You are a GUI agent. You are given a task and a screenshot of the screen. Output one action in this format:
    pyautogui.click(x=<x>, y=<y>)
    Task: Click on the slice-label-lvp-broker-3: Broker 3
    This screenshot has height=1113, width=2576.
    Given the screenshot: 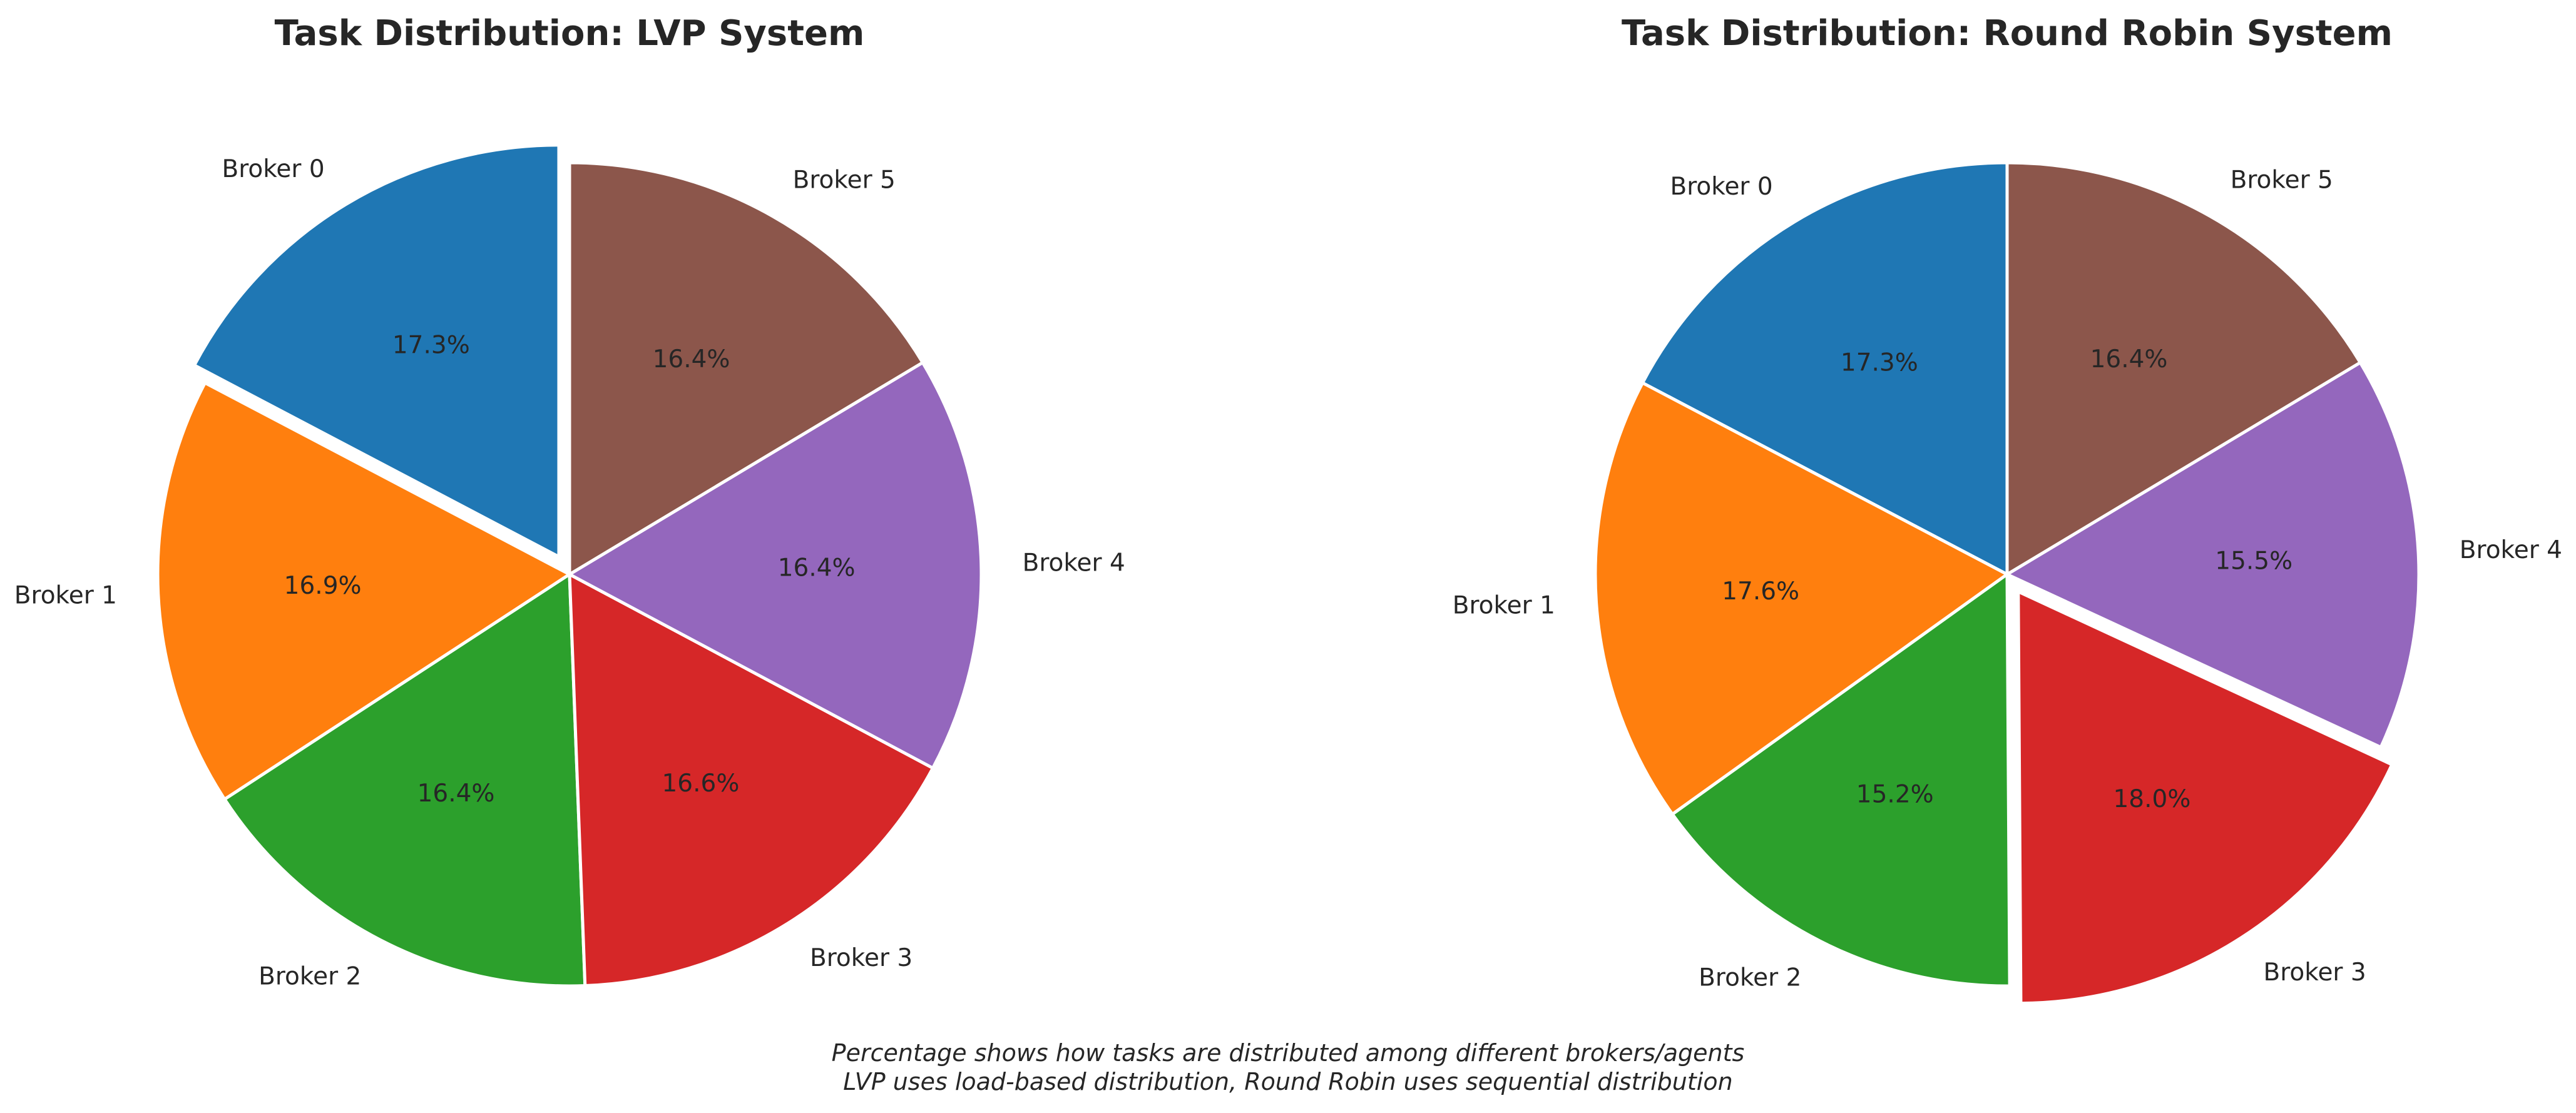 What is the action you would take?
    pyautogui.click(x=861, y=958)
    